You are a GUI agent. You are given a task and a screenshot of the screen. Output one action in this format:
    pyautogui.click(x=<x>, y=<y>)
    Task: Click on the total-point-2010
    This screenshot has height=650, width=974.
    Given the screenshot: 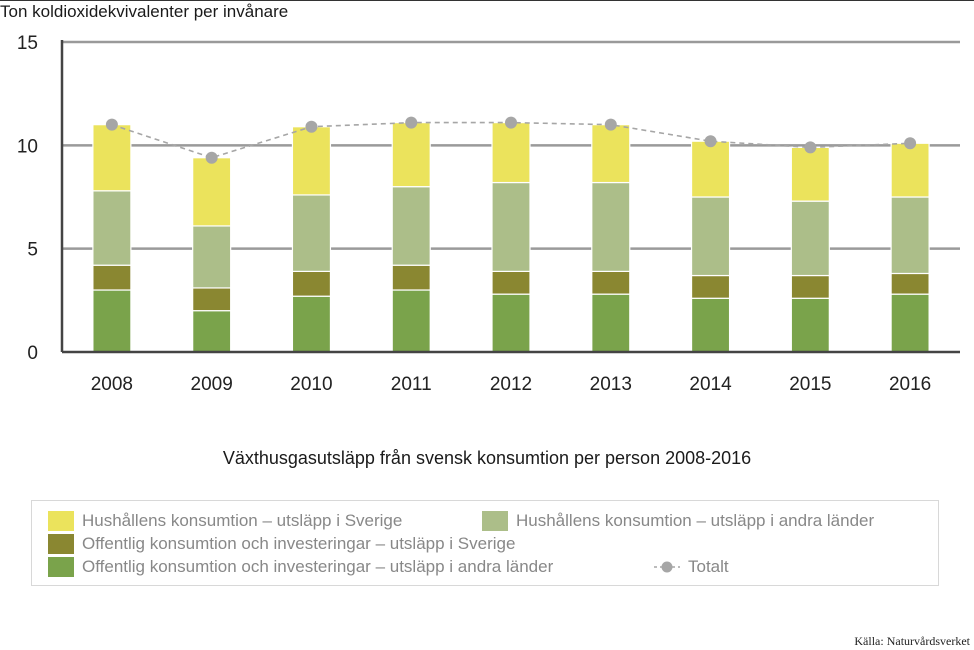 What is the action you would take?
    pyautogui.click(x=311, y=126)
    